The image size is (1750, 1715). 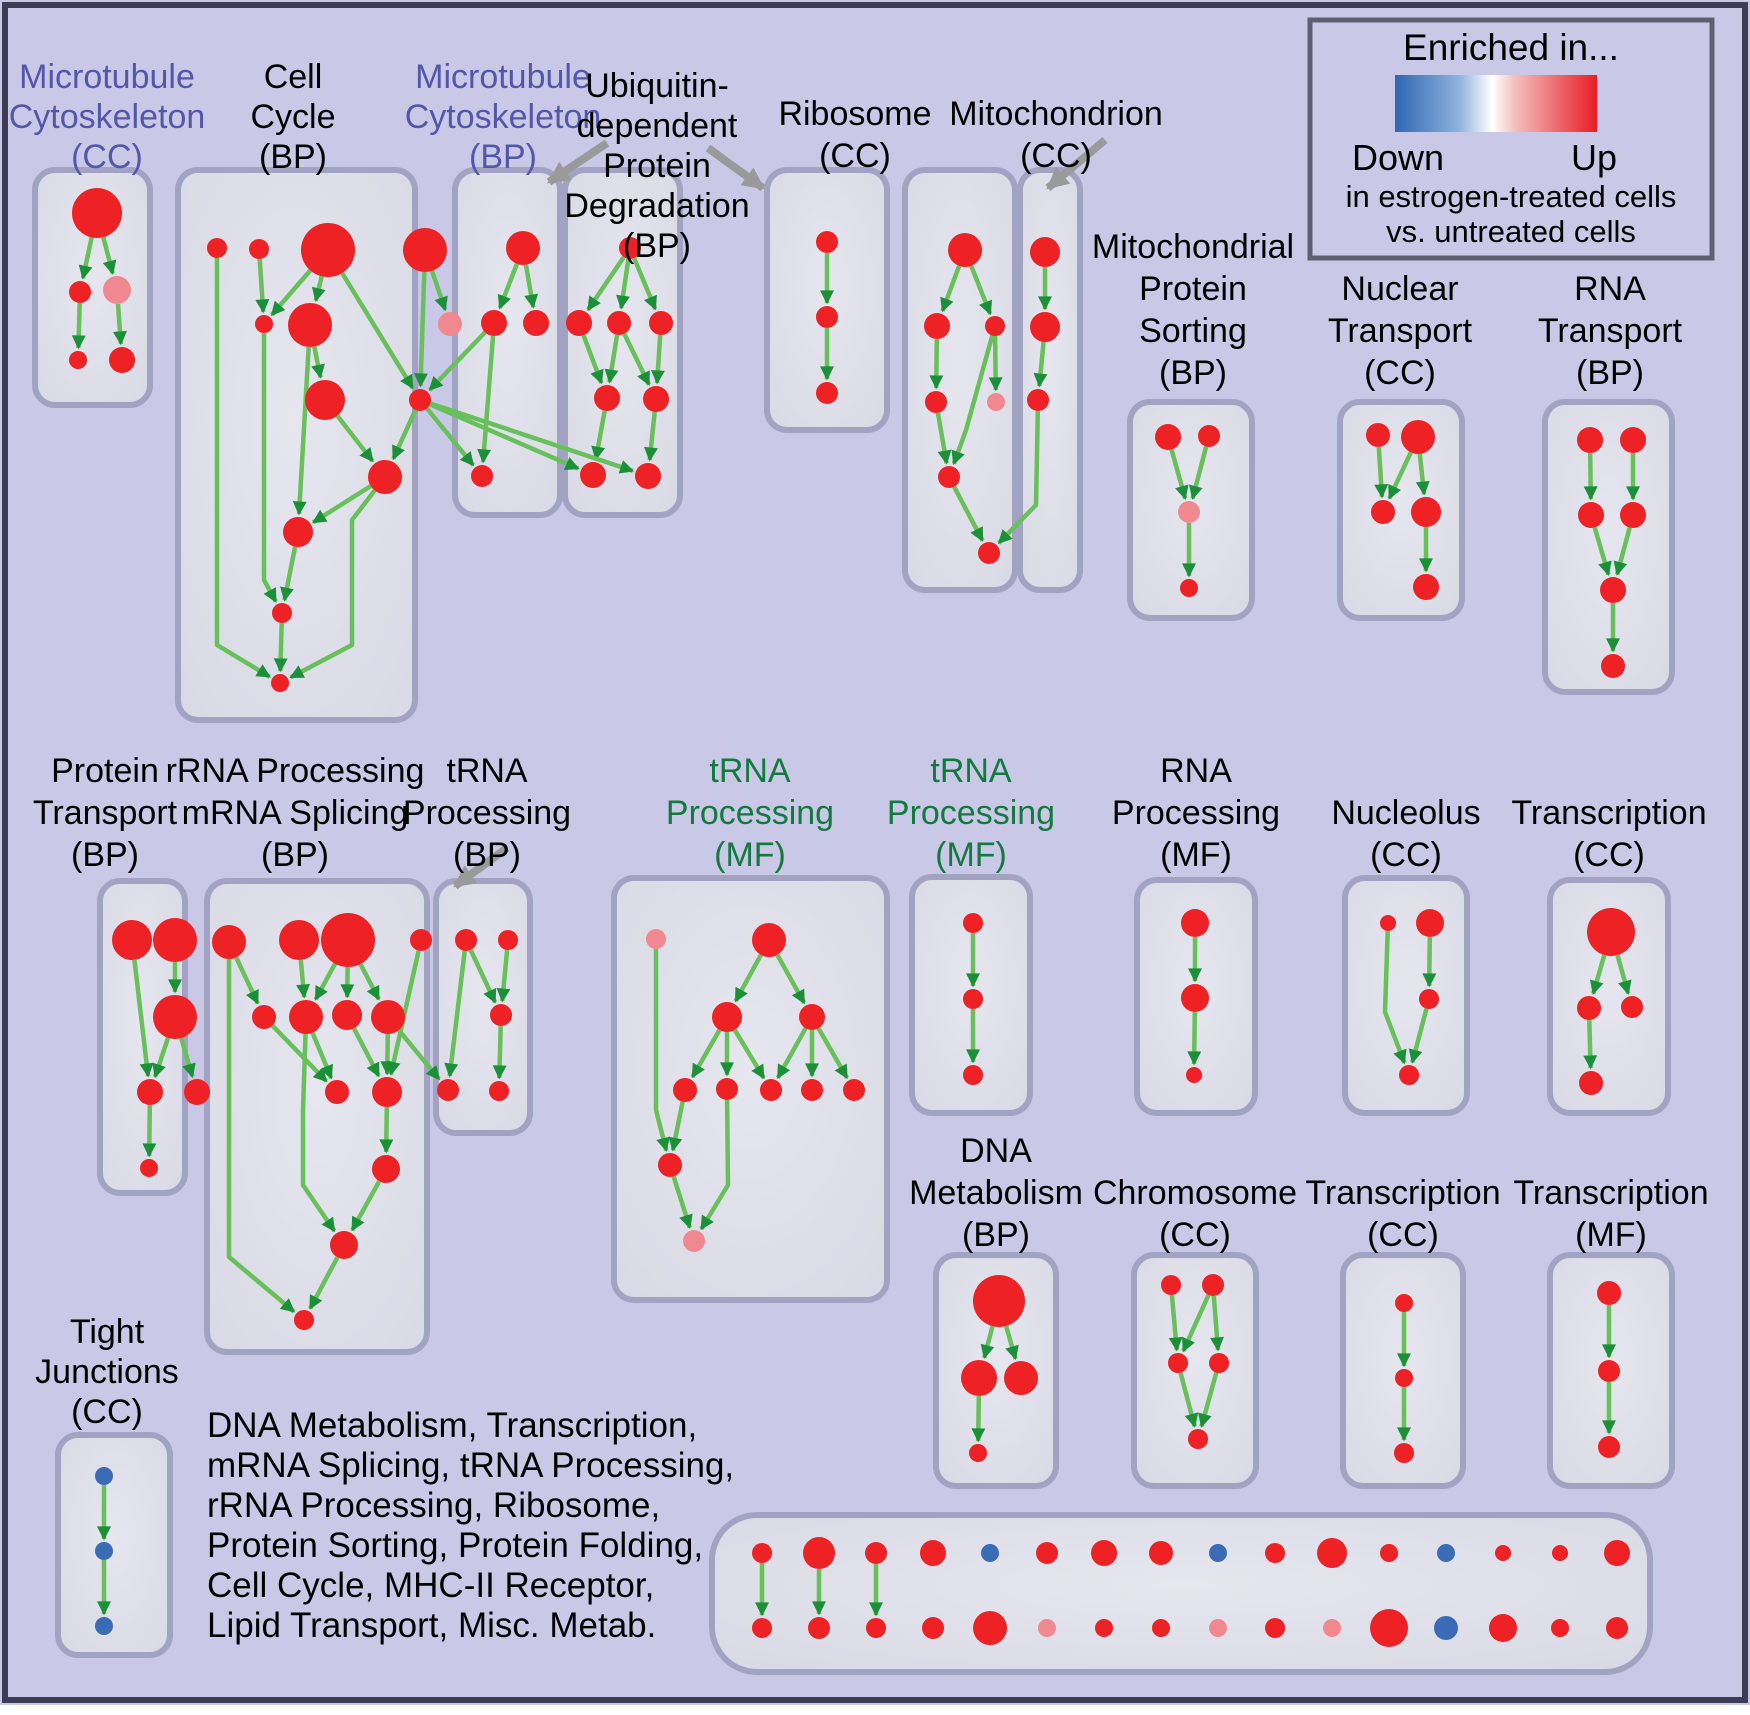 I want to click on cross-edge-pt3-rx1, so click(x=187, y=1057).